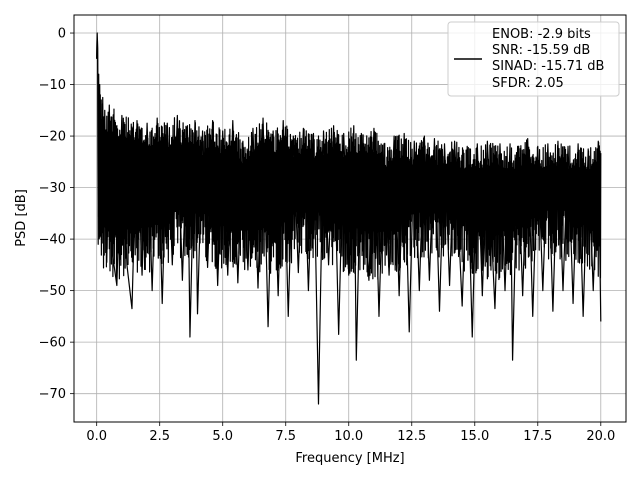 The width and height of the screenshot is (640, 480). What do you see at coordinates (52, 291) in the screenshot?
I see `y-tick-label: −50` at bounding box center [52, 291].